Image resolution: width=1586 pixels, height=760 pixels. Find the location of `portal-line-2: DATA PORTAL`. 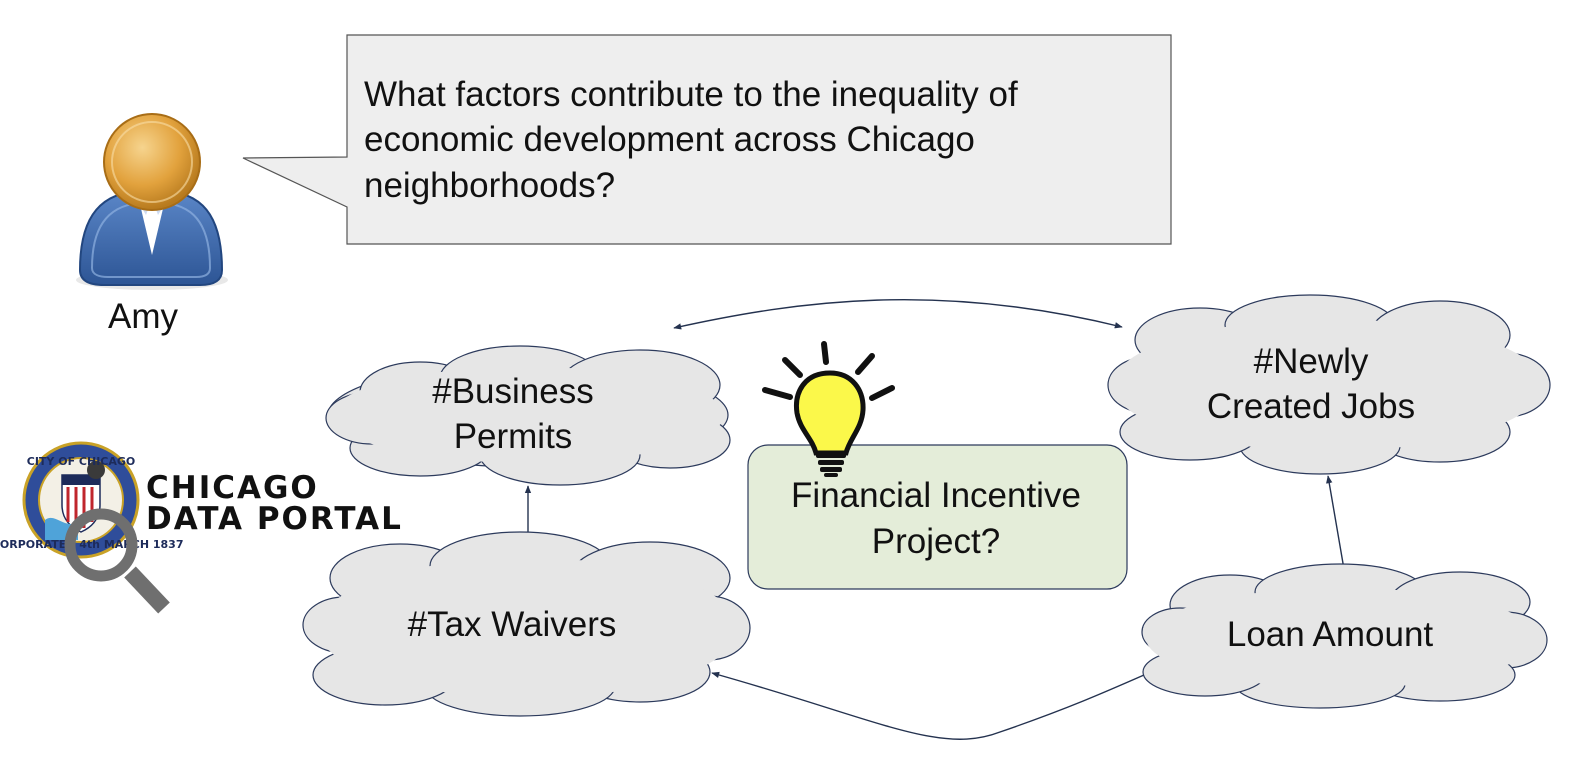

portal-line-2: DATA PORTAL is located at coordinates (274, 519).